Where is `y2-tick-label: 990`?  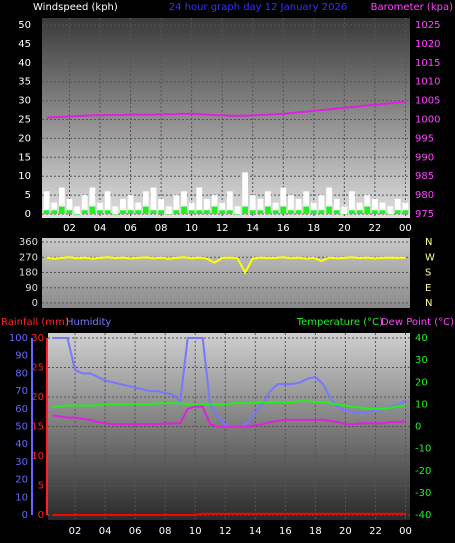 y2-tick-label: 990 is located at coordinates (424, 157).